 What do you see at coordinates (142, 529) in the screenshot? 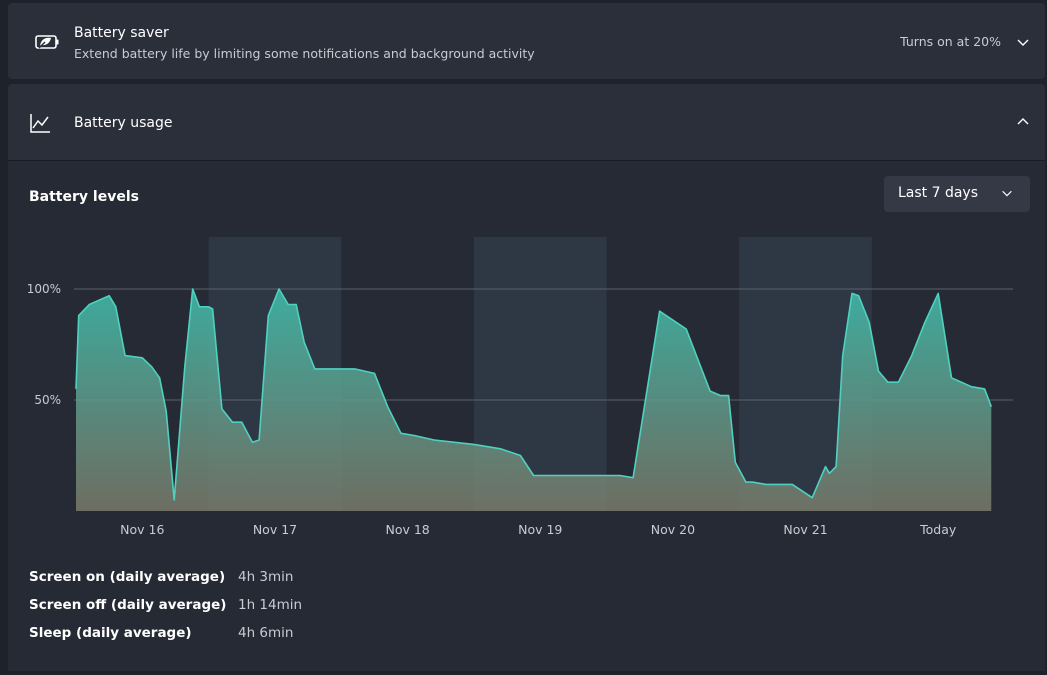
I see `x-tick-label: Nov 16` at bounding box center [142, 529].